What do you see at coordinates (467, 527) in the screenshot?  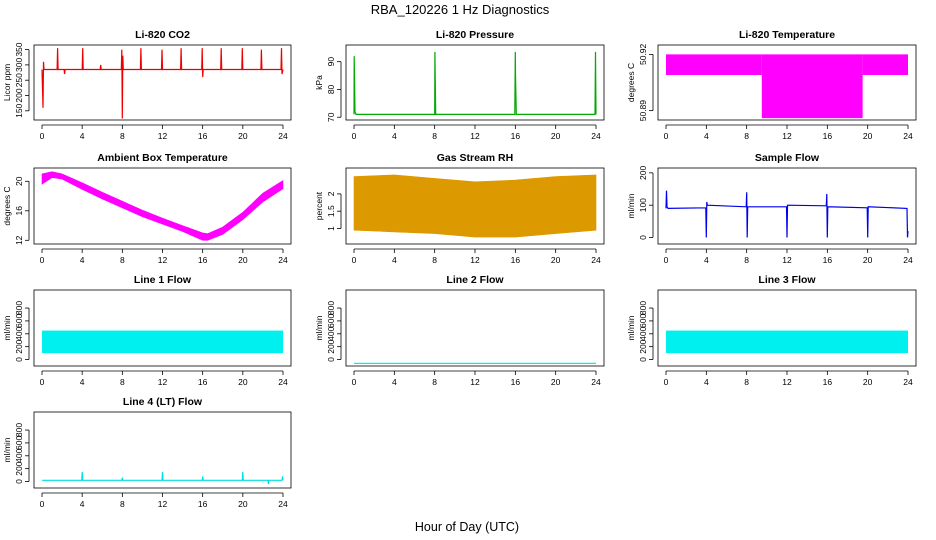 I see `figure-xlabel: Hour of Day (UTC)` at bounding box center [467, 527].